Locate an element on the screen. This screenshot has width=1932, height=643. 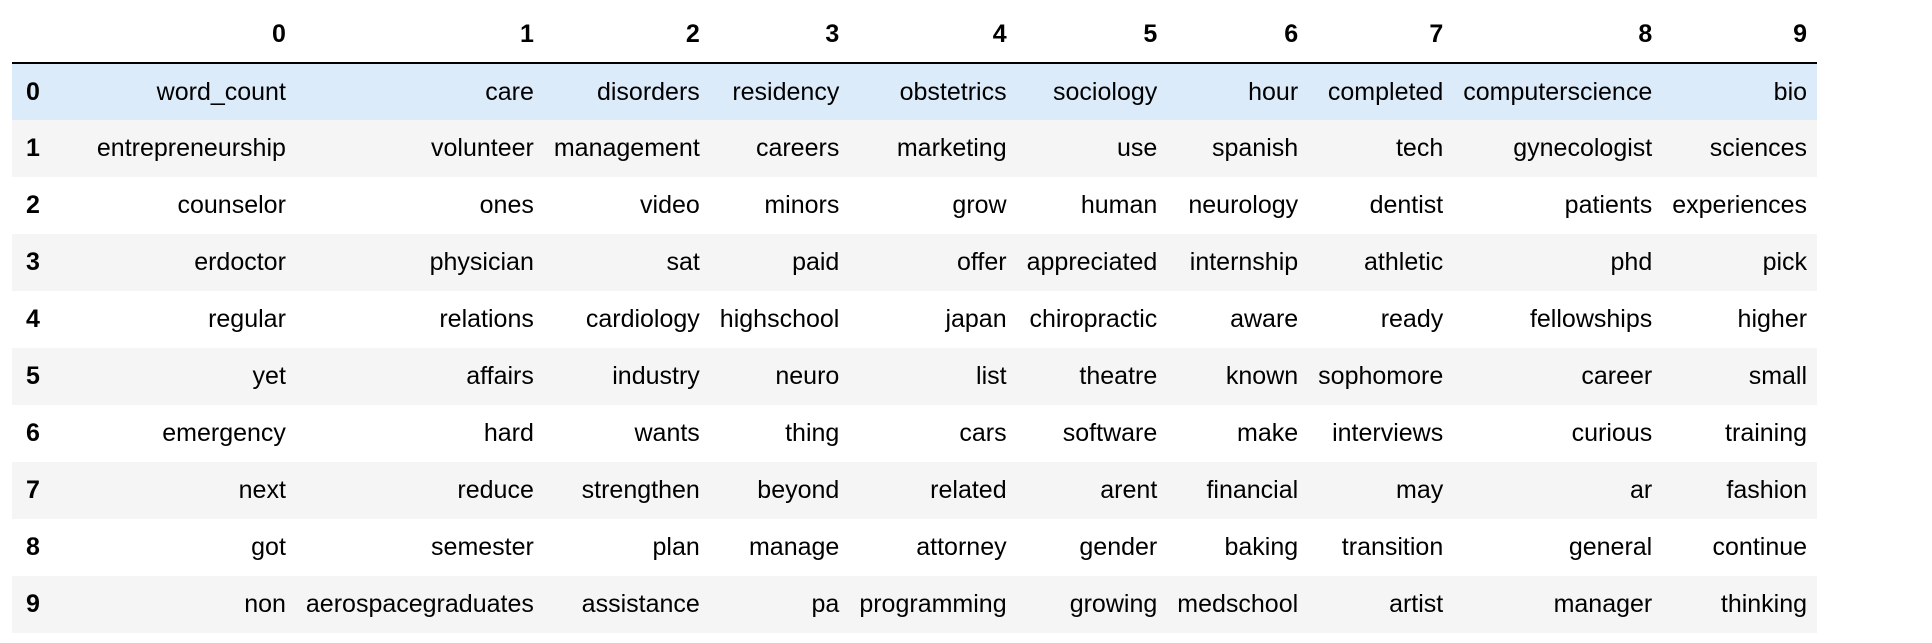
table-cell: aware is located at coordinates (1264, 319).